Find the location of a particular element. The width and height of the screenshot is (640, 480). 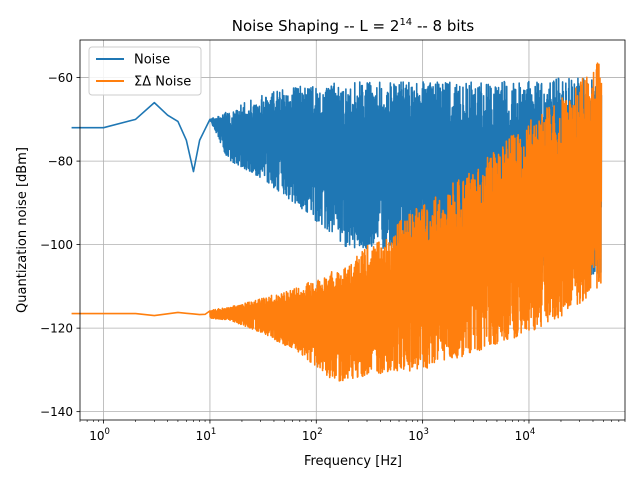

y-tick-label: −120 is located at coordinates (56, 329).